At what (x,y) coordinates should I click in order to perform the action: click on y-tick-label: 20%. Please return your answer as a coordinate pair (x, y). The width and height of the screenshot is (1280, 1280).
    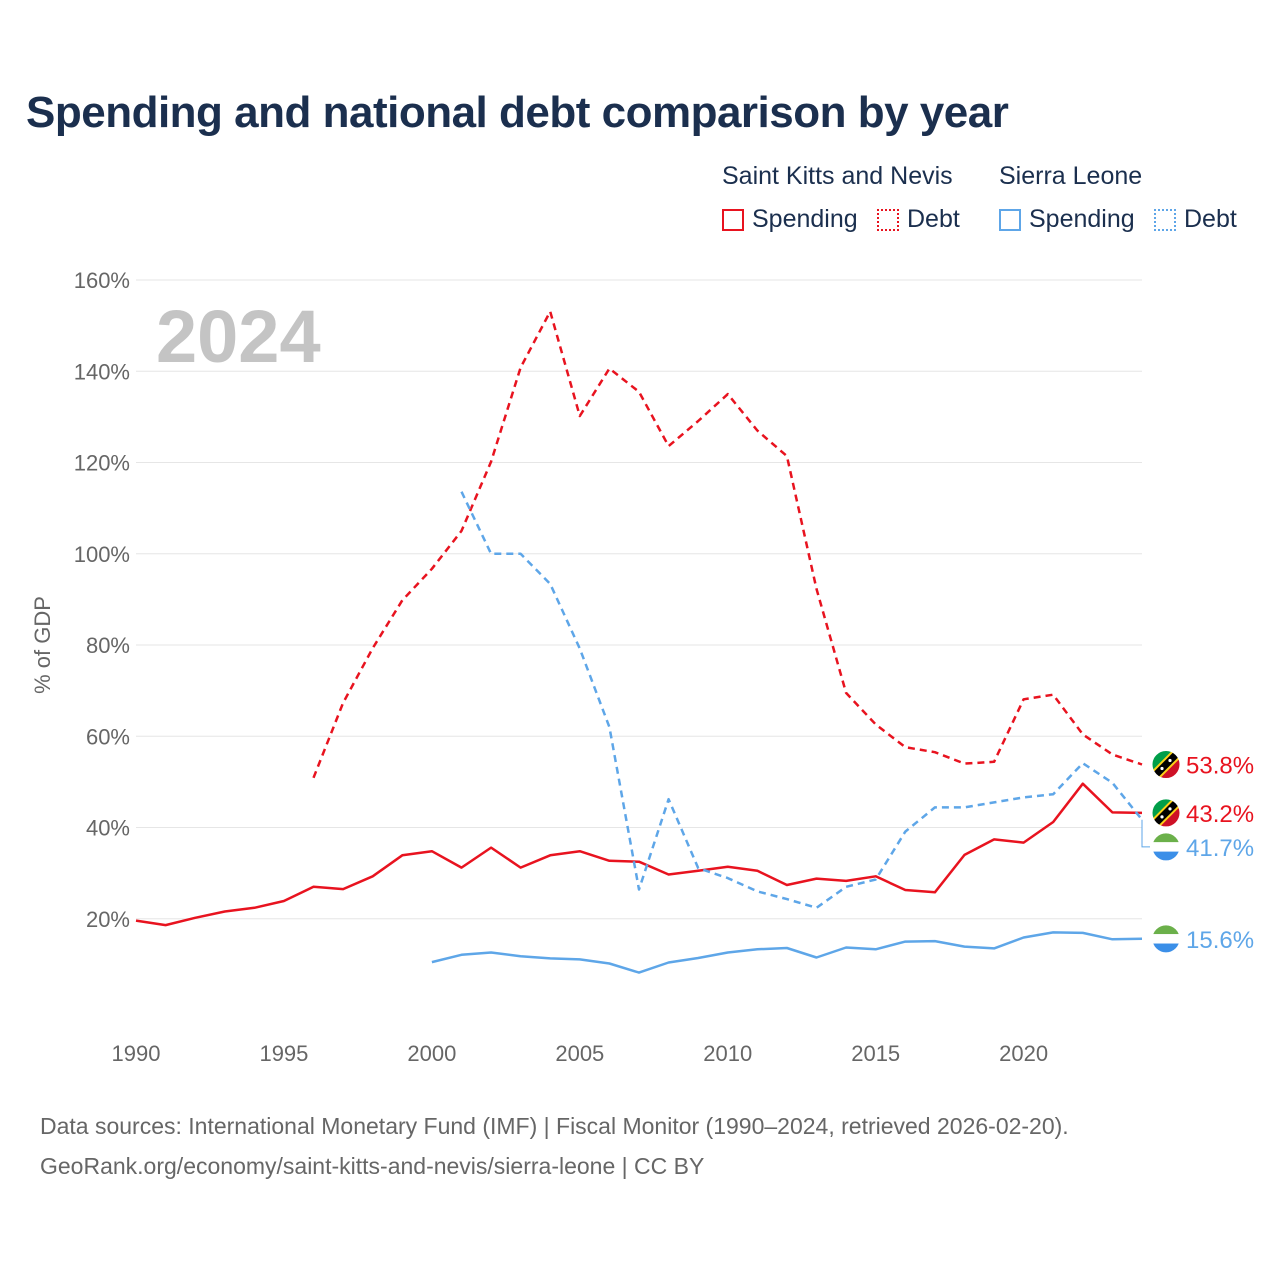
    Looking at the image, I should click on (108, 919).